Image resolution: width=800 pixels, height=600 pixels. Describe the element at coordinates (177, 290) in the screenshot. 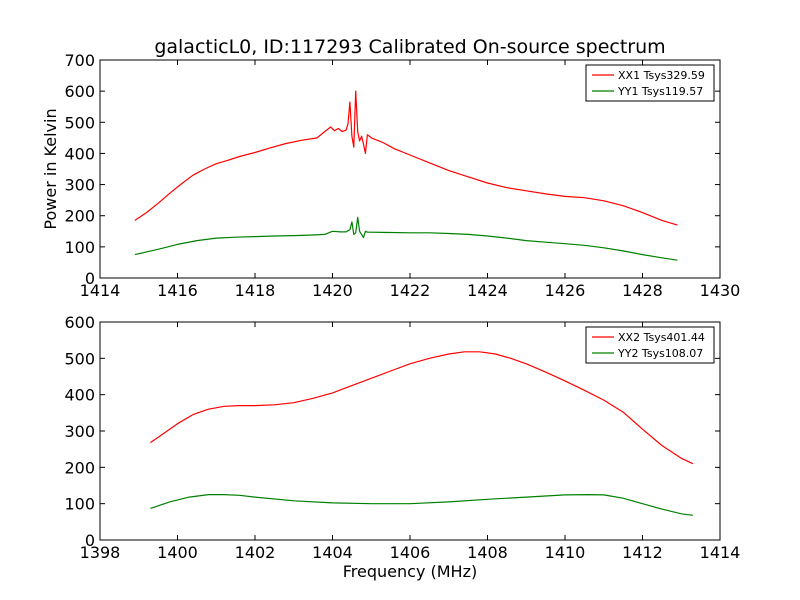

I see `x-tick-label: 1416` at that location.